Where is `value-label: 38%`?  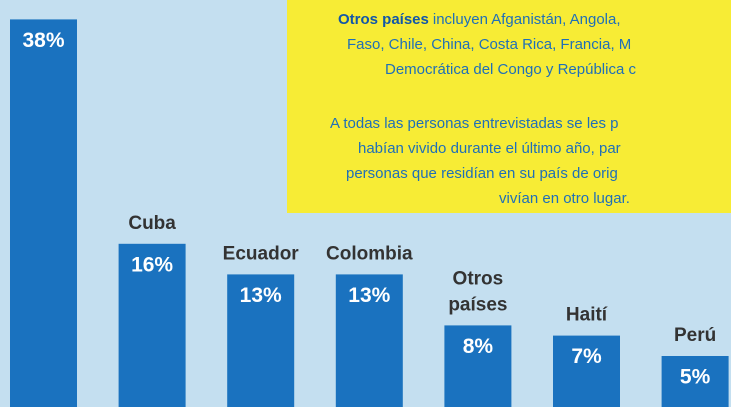
value-label: 38% is located at coordinates (43, 40).